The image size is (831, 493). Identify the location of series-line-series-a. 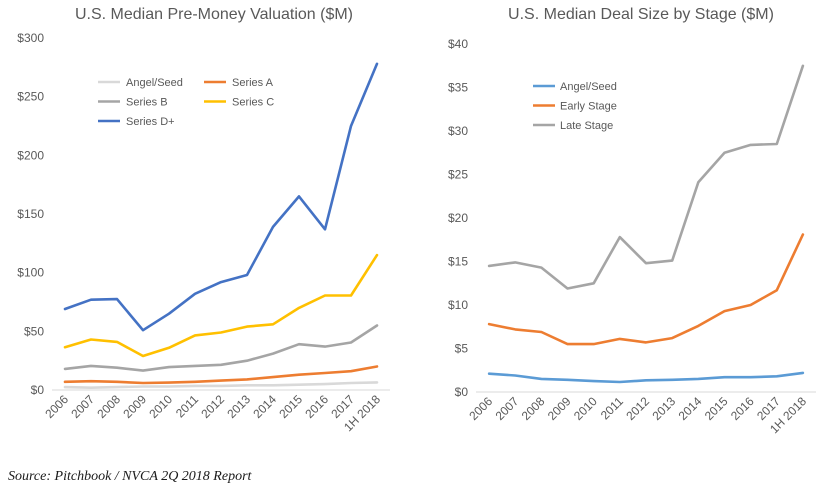
(221, 375).